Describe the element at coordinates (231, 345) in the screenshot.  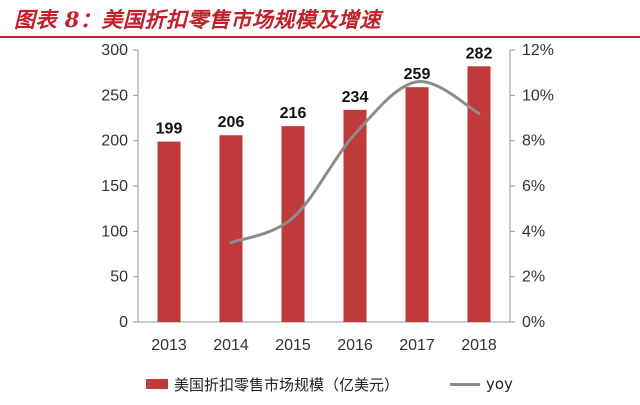
I see `x-tick-label: 2014` at that location.